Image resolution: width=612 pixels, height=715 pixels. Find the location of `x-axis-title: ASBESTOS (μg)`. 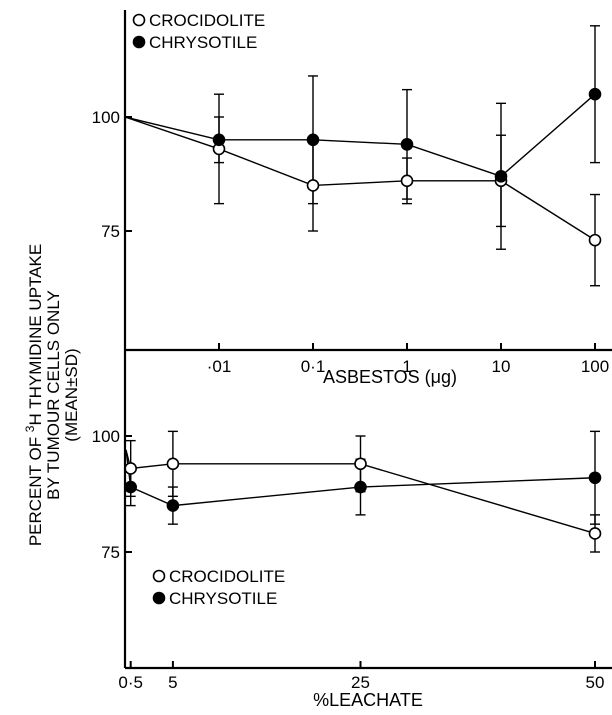

x-axis-title: ASBESTOS (μg) is located at coordinates (390, 377).